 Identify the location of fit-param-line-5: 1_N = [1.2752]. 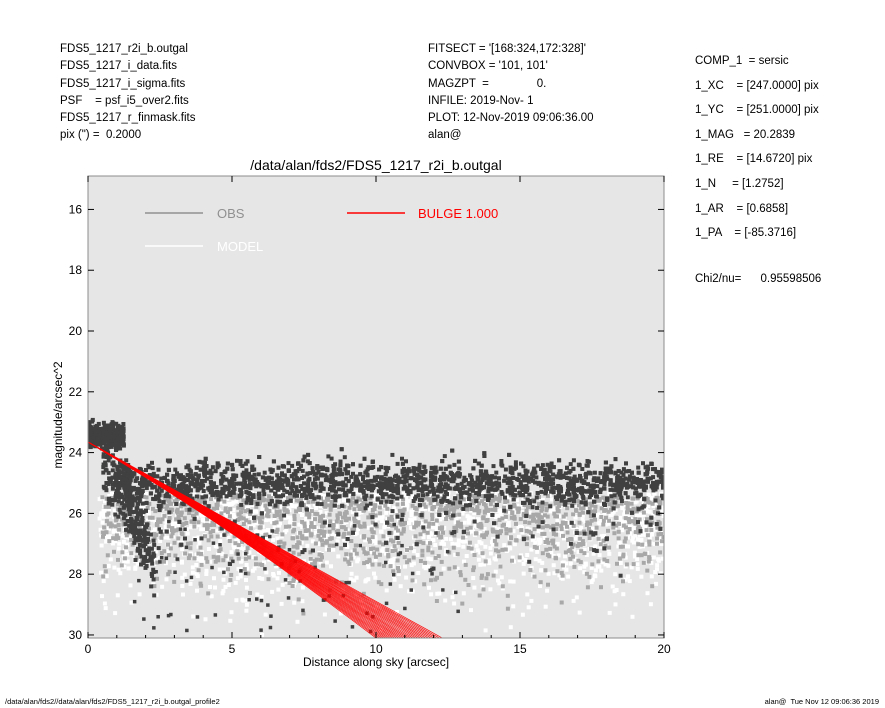
(739, 183).